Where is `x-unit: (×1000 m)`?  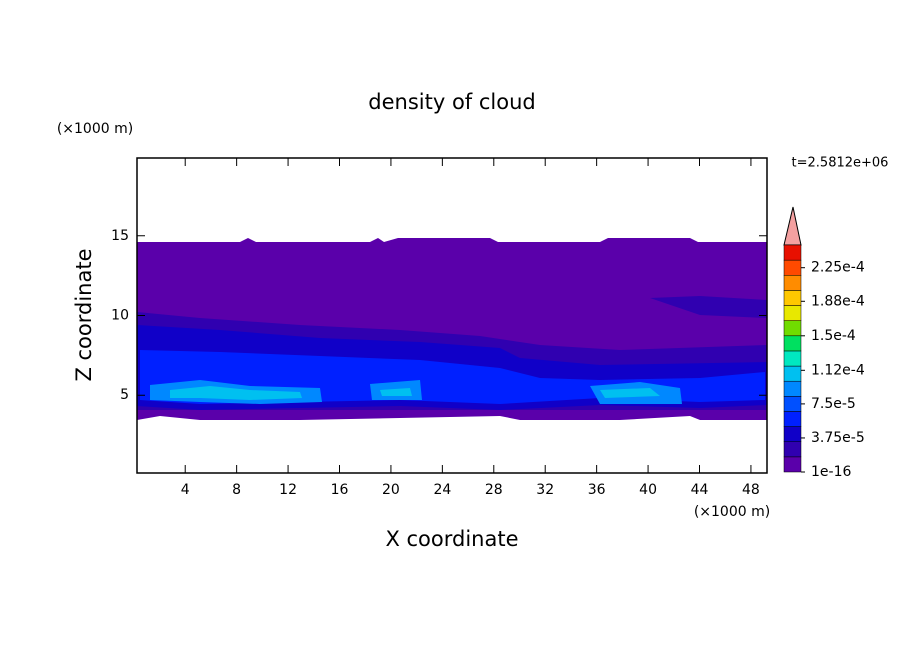 x-unit: (×1000 m) is located at coordinates (732, 512).